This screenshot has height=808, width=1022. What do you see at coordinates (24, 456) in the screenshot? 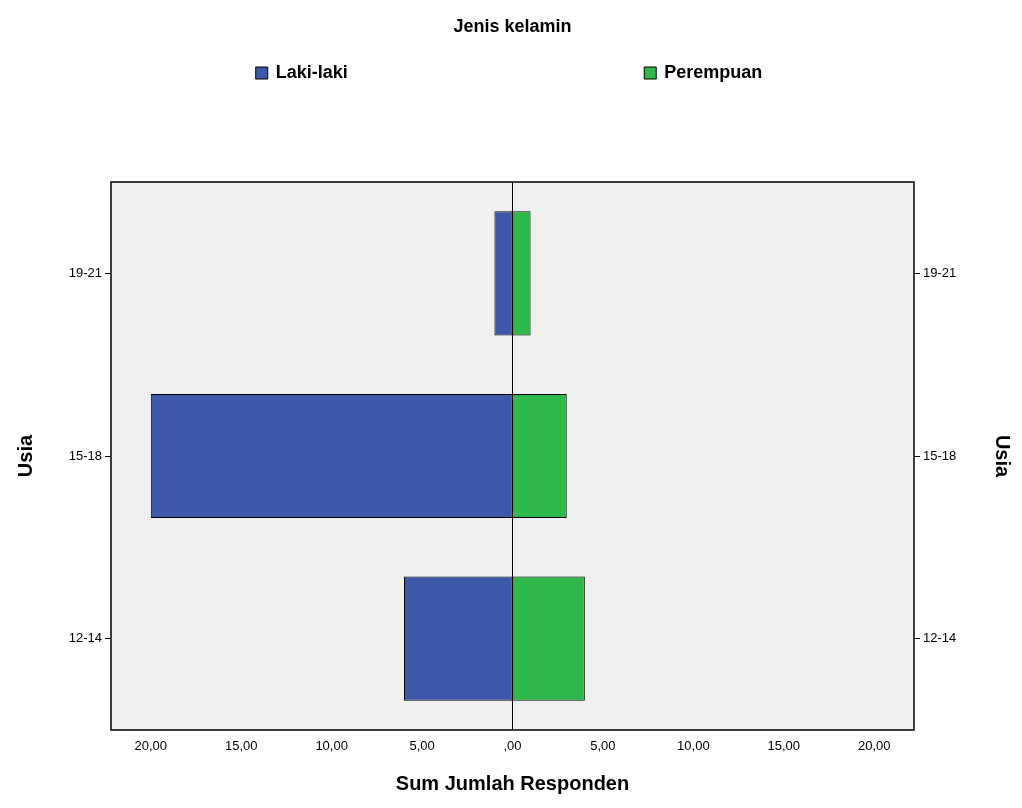
I see `y-axis-title: Usia` at bounding box center [24, 456].